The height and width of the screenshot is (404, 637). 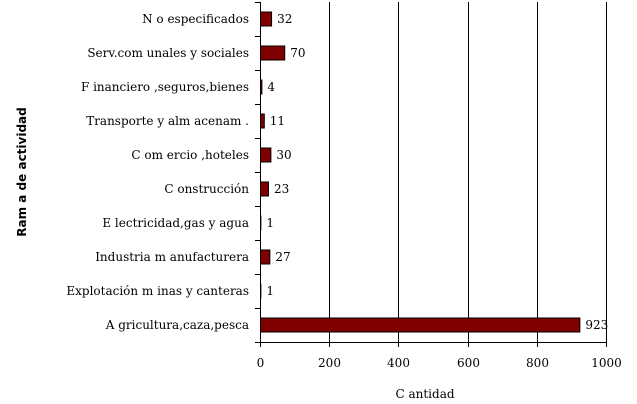 What do you see at coordinates (168, 53) in the screenshot?
I see `category-label-1: Serv.com unales y sociales` at bounding box center [168, 53].